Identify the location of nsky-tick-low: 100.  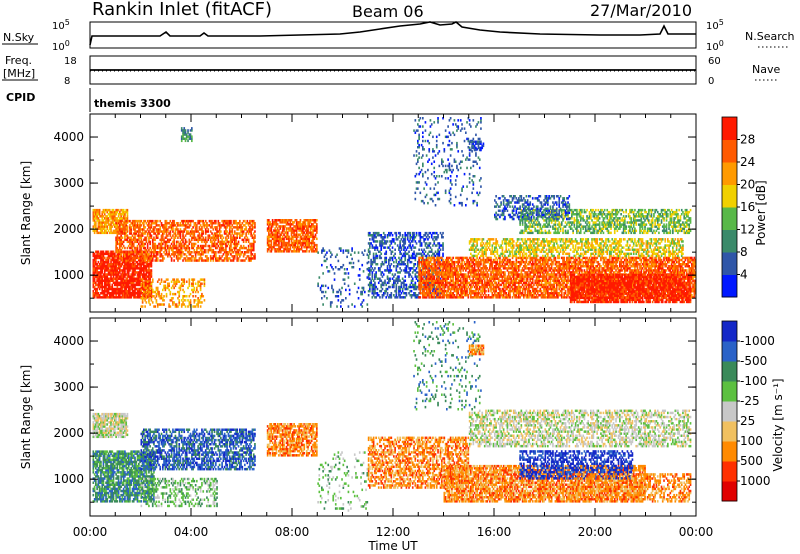
(61, 46).